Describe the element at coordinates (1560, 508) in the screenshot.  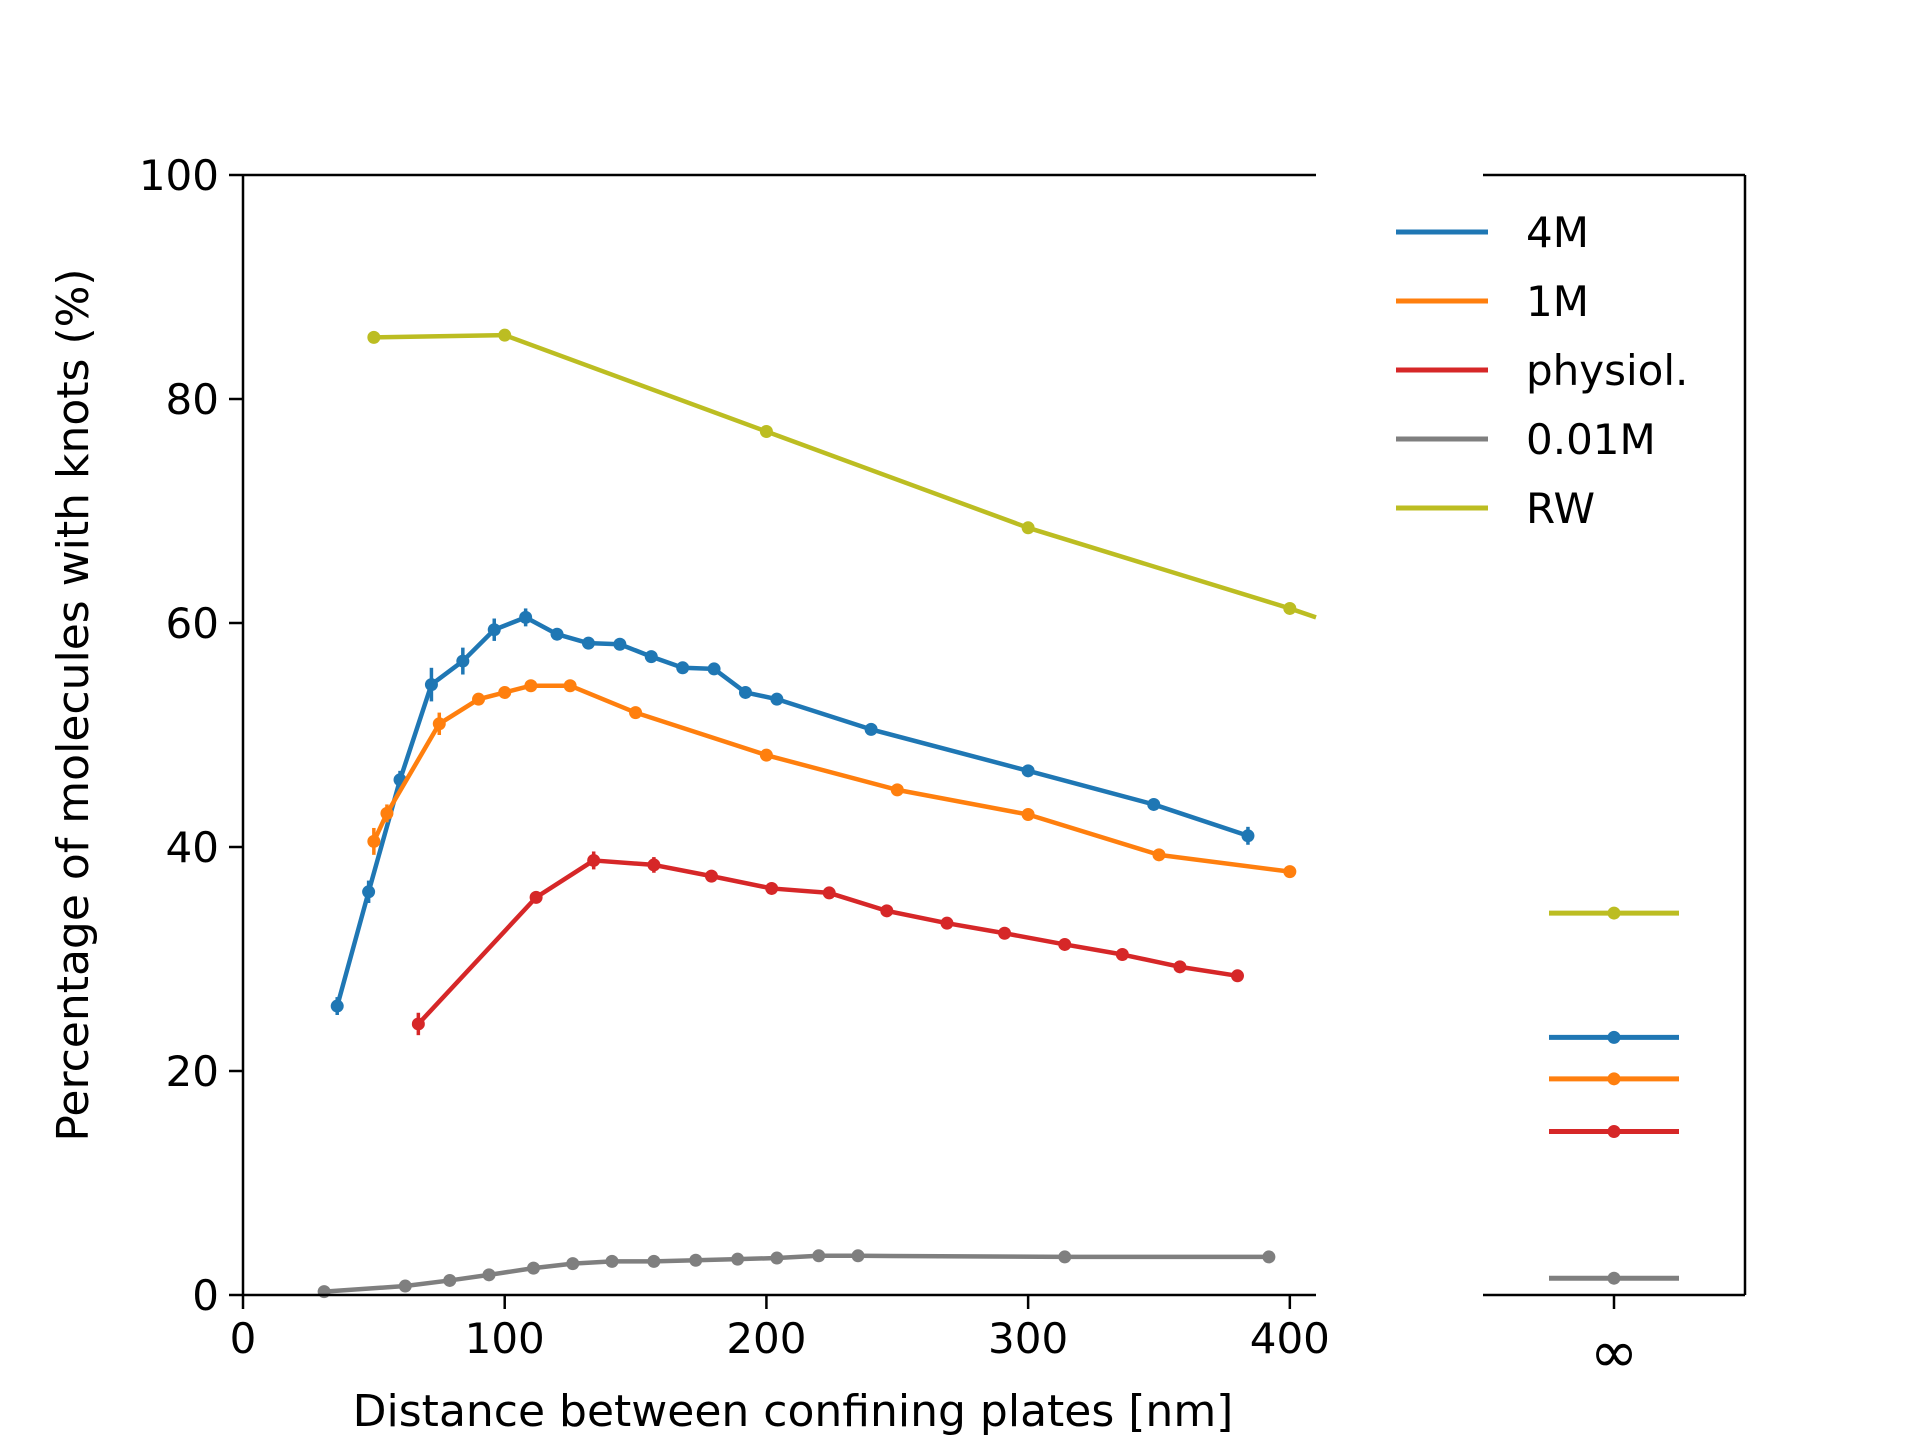
I see `legend-label: RW` at that location.